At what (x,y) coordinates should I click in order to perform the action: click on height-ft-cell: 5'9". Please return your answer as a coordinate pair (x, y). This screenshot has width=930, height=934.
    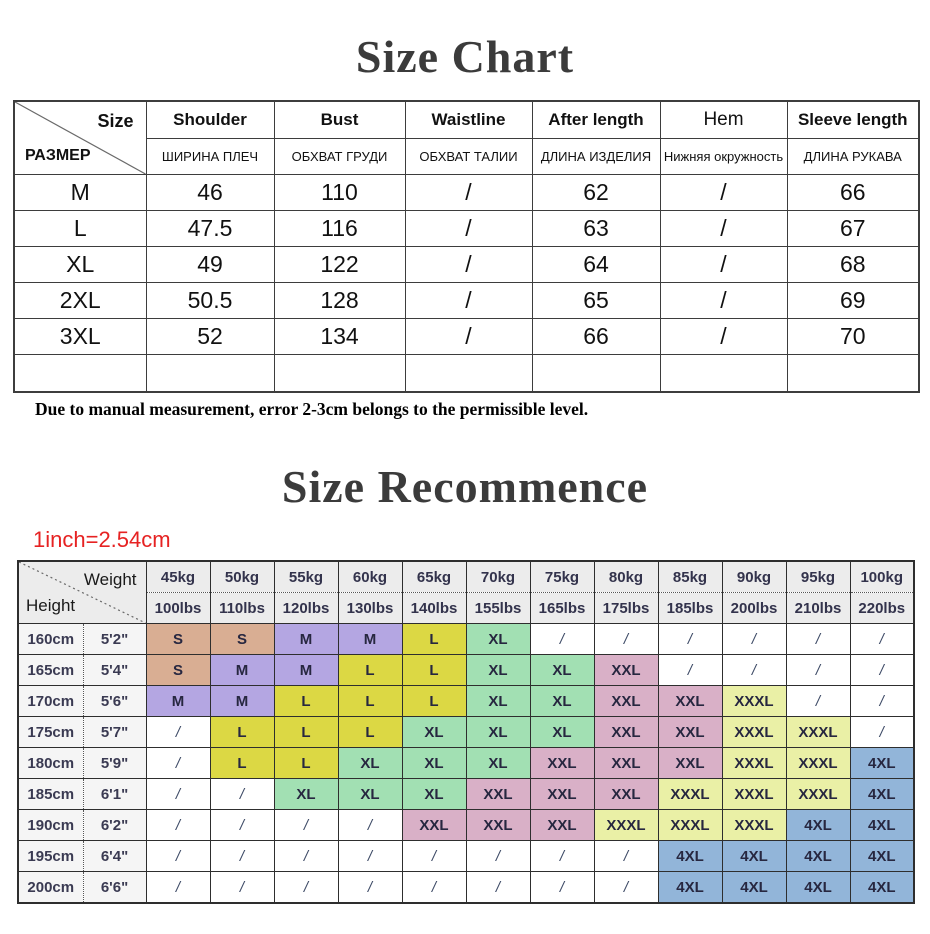
    Looking at the image, I should click on (114, 763).